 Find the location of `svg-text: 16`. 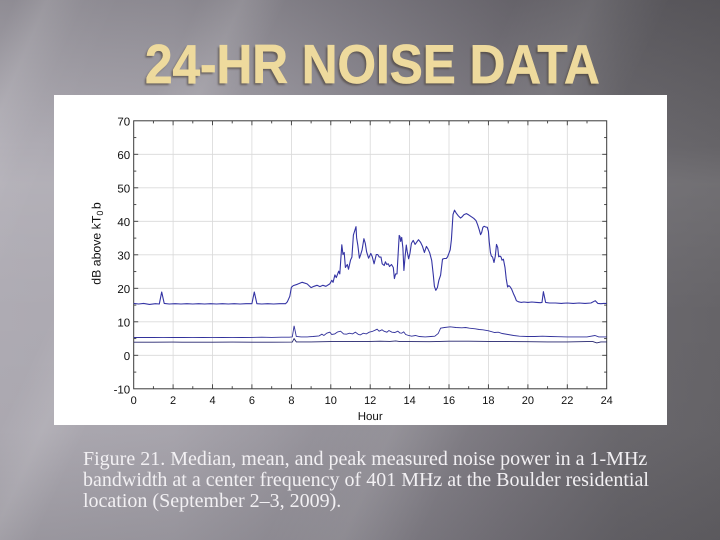

svg-text: 16 is located at coordinates (449, 401).